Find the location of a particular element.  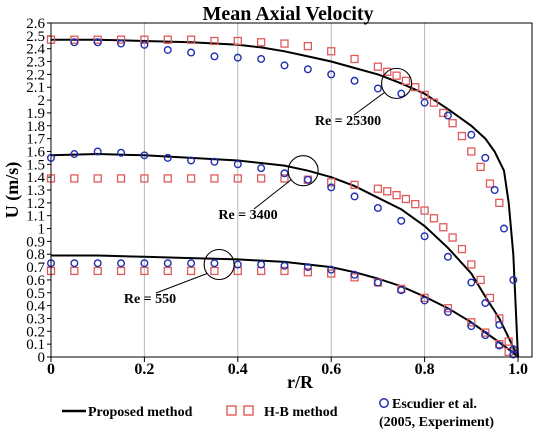

y-tick-label: 1.1 is located at coordinates (35, 217).